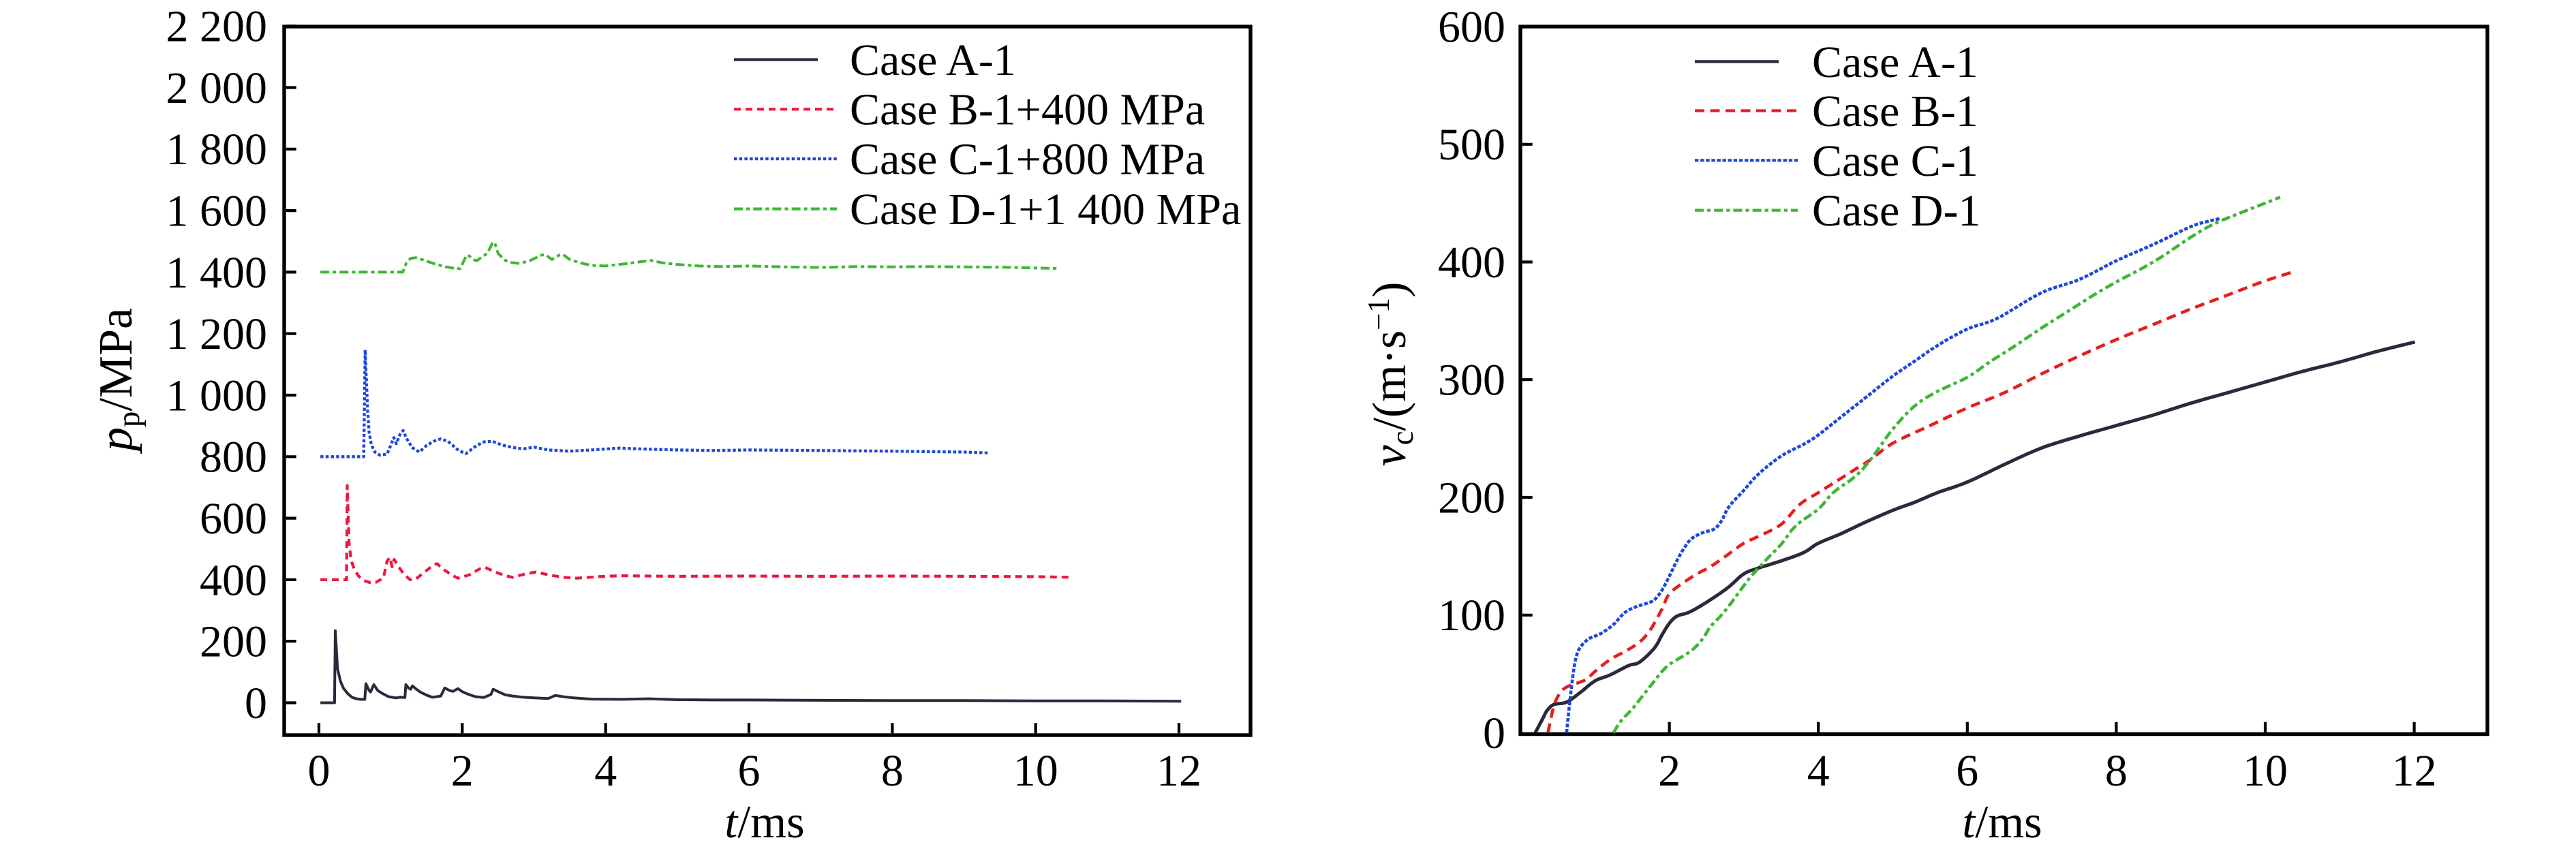  I want to click on svg-text: 1 800, so click(217, 149).